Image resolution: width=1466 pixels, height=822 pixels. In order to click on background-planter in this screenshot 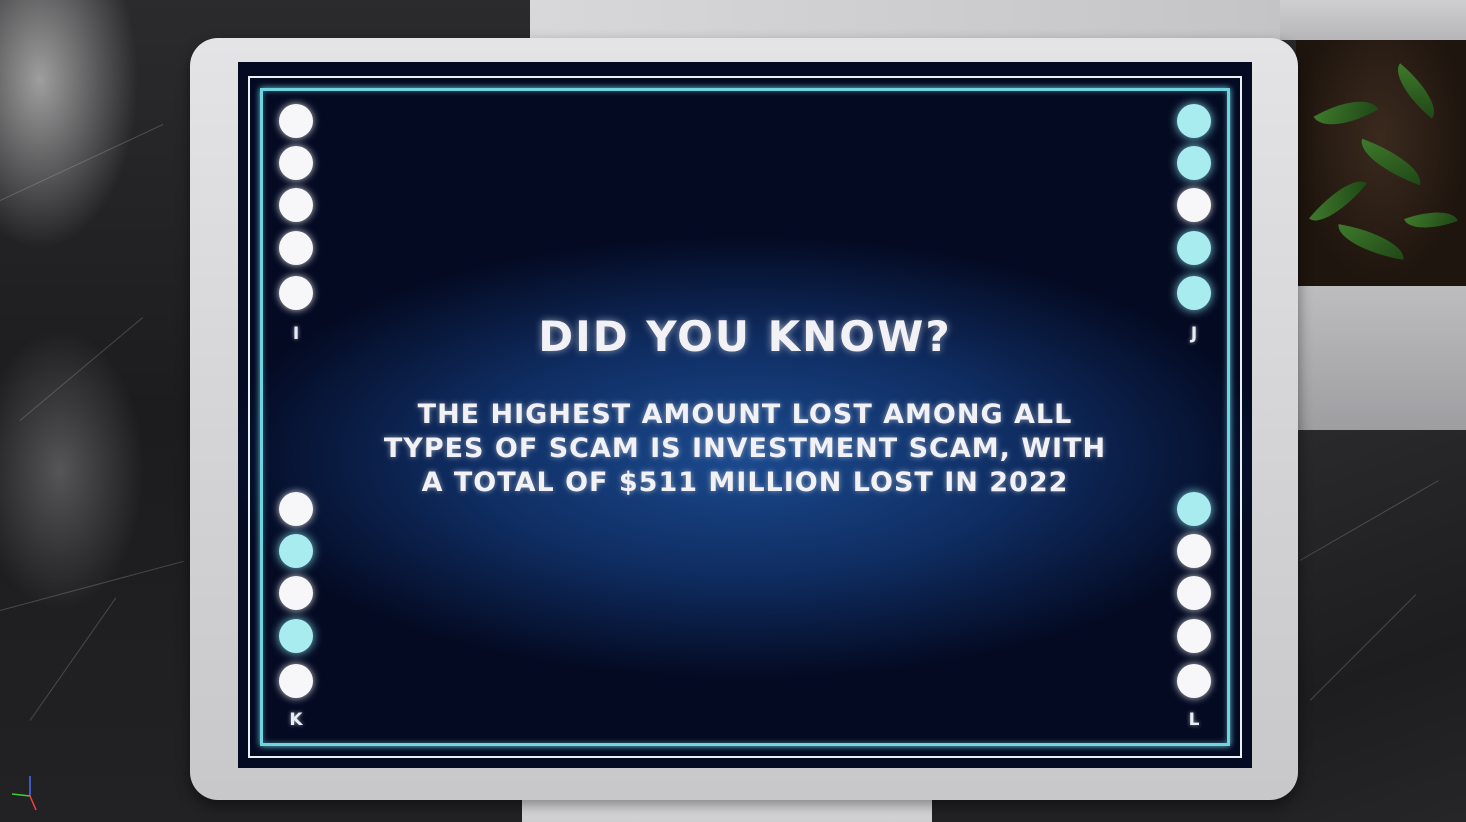, I will do `click(1381, 163)`.